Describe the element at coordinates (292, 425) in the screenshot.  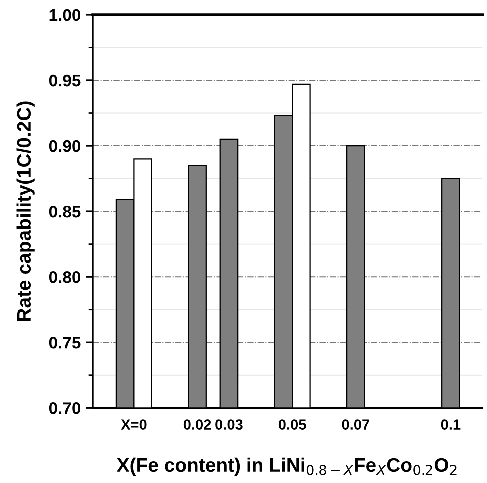
I see `x-tick-label: 0.05` at that location.